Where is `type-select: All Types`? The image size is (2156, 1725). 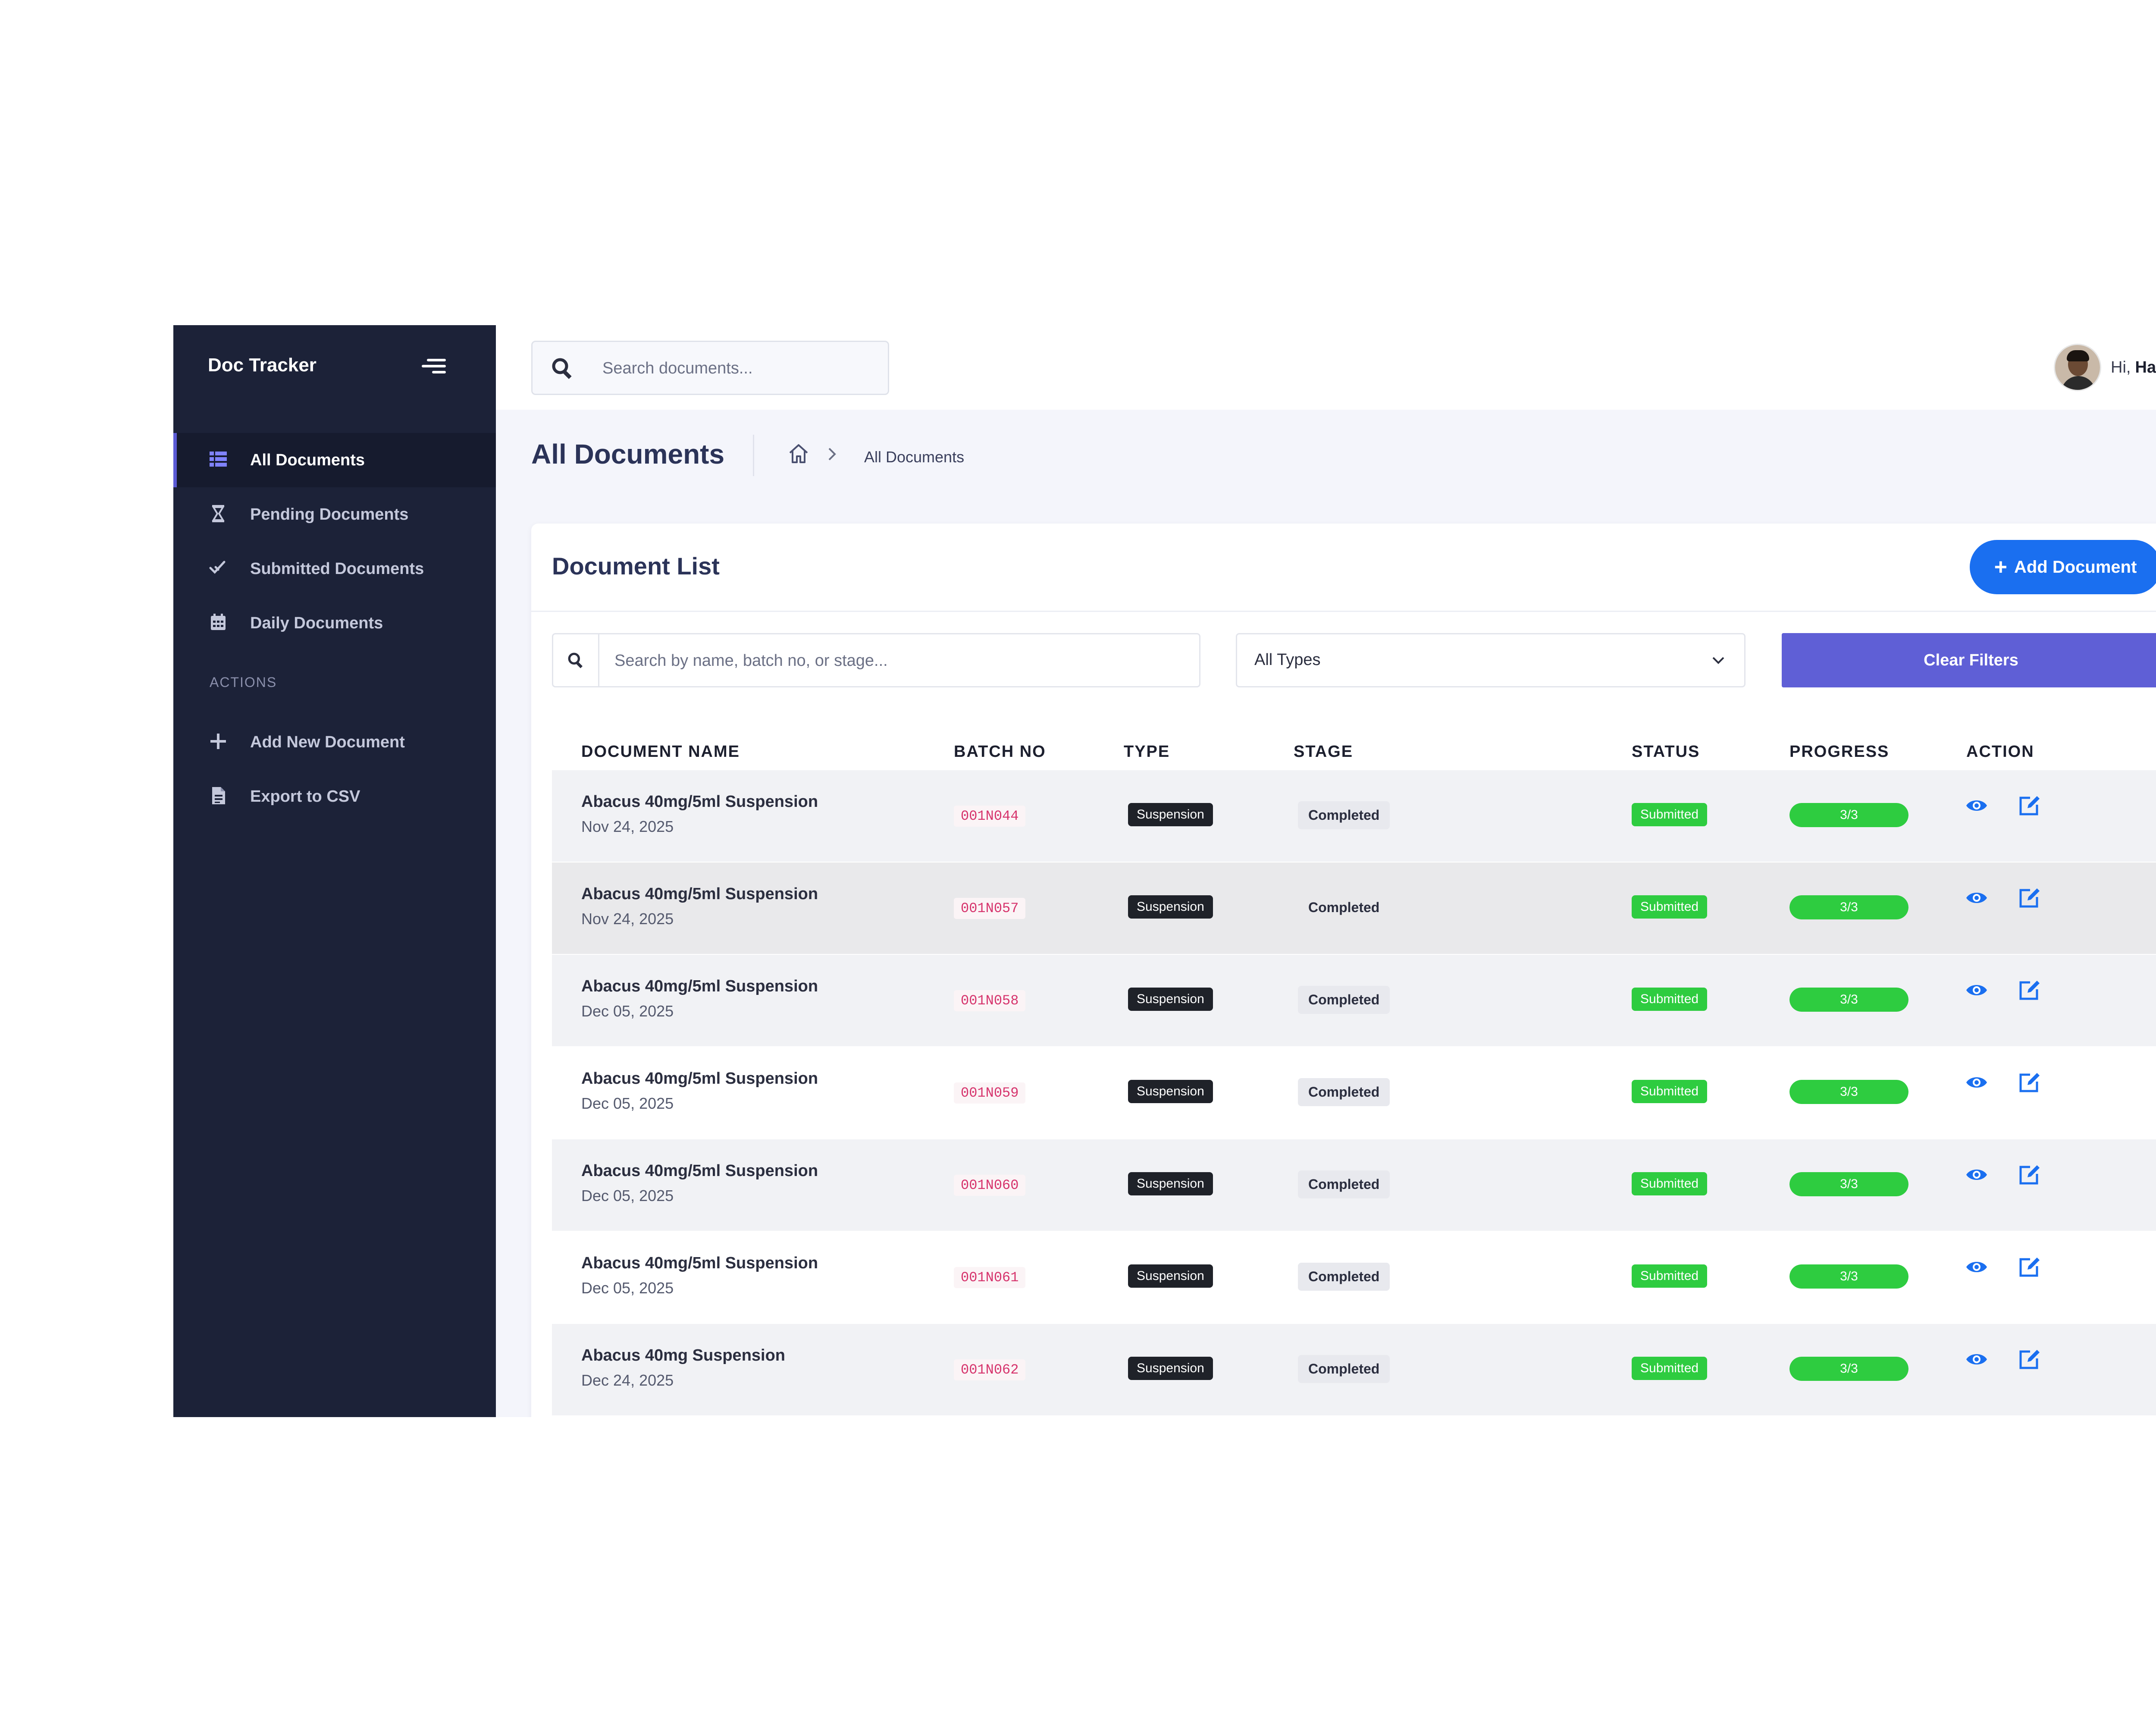 type-select: All Types is located at coordinates (1490, 660).